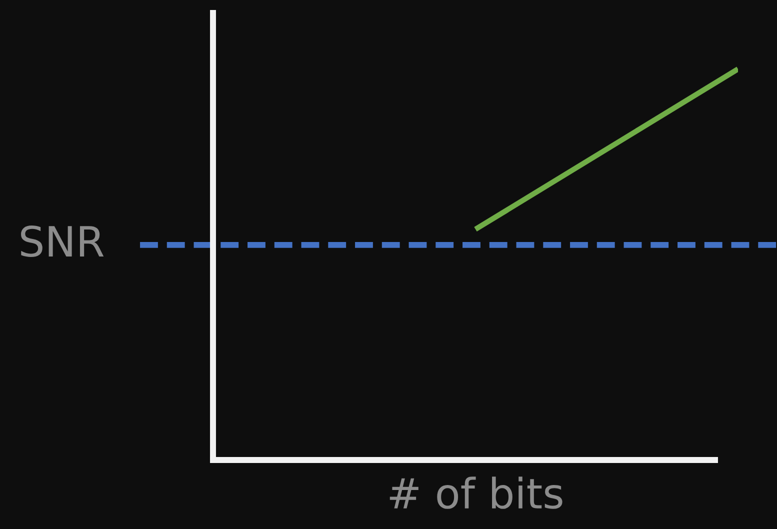 The width and height of the screenshot is (777, 529). What do you see at coordinates (62, 242) in the screenshot?
I see `ref-line-label: SNR` at bounding box center [62, 242].